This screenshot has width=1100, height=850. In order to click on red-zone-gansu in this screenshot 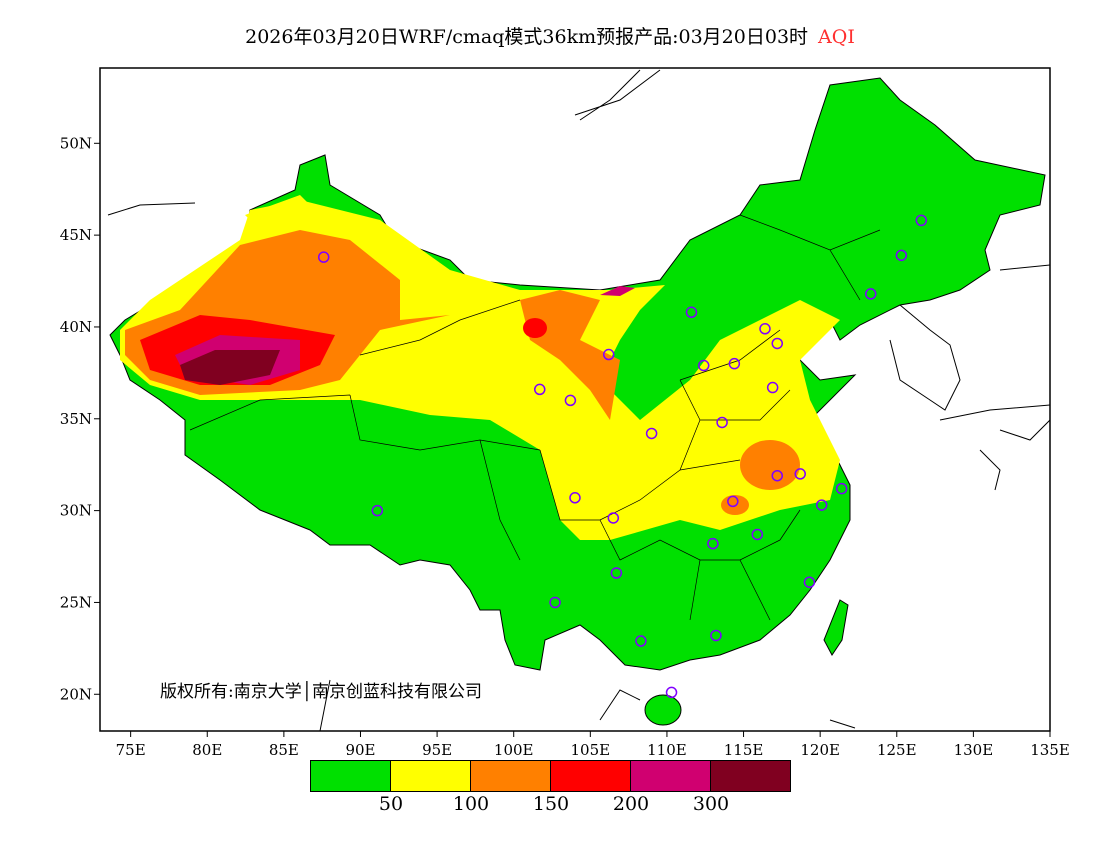, I will do `click(535, 328)`.